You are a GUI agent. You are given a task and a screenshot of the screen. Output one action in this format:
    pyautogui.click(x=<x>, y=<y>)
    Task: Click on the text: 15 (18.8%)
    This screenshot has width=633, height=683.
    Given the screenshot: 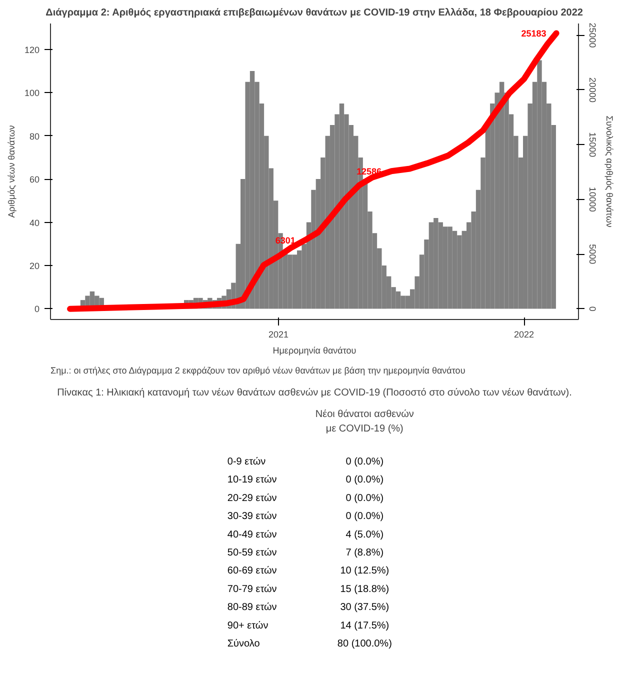 What is the action you would take?
    pyautogui.click(x=365, y=589)
    